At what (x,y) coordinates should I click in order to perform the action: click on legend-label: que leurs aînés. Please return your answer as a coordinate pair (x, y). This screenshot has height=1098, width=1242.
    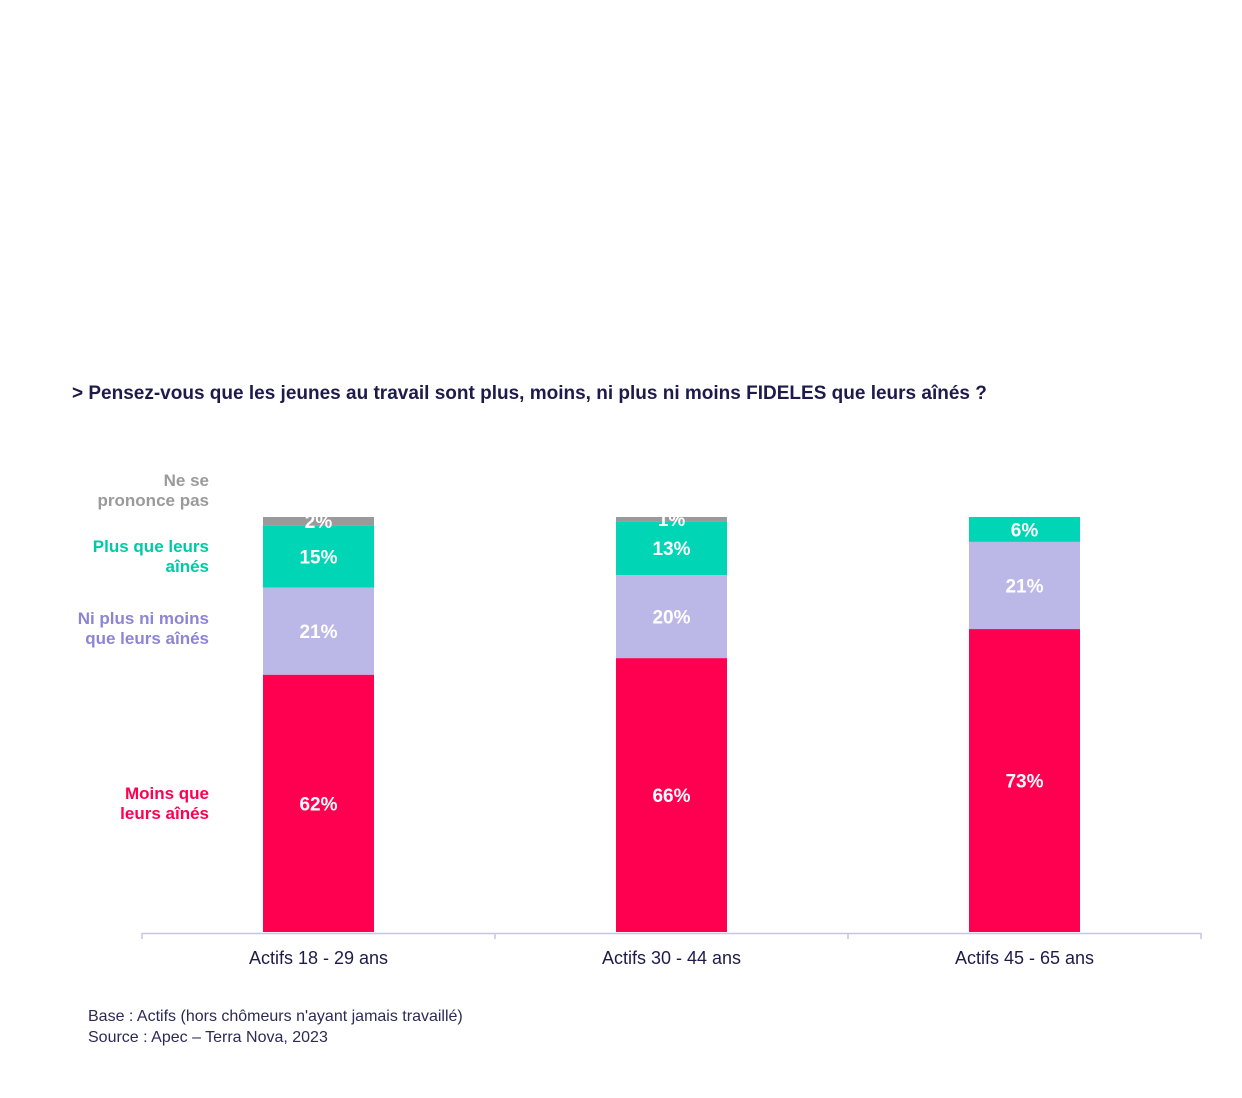
    Looking at the image, I should click on (147, 638).